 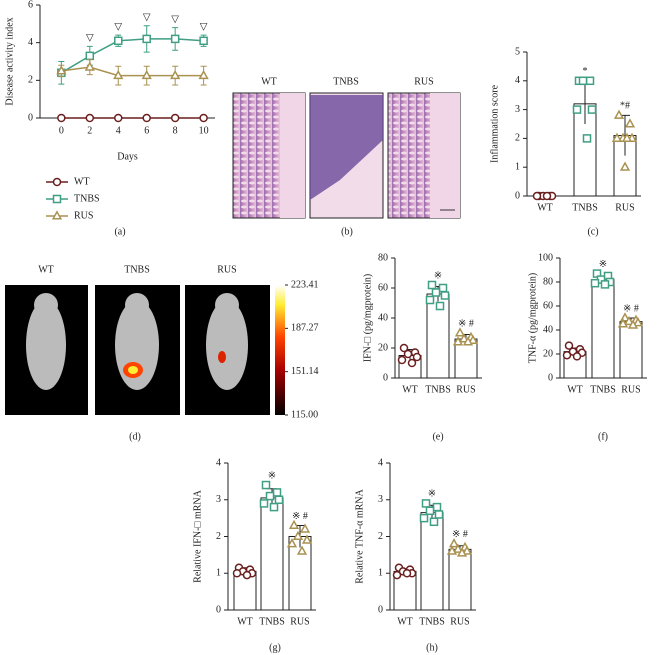 I want to click on y-tick-label: 100, so click(x=545, y=257).